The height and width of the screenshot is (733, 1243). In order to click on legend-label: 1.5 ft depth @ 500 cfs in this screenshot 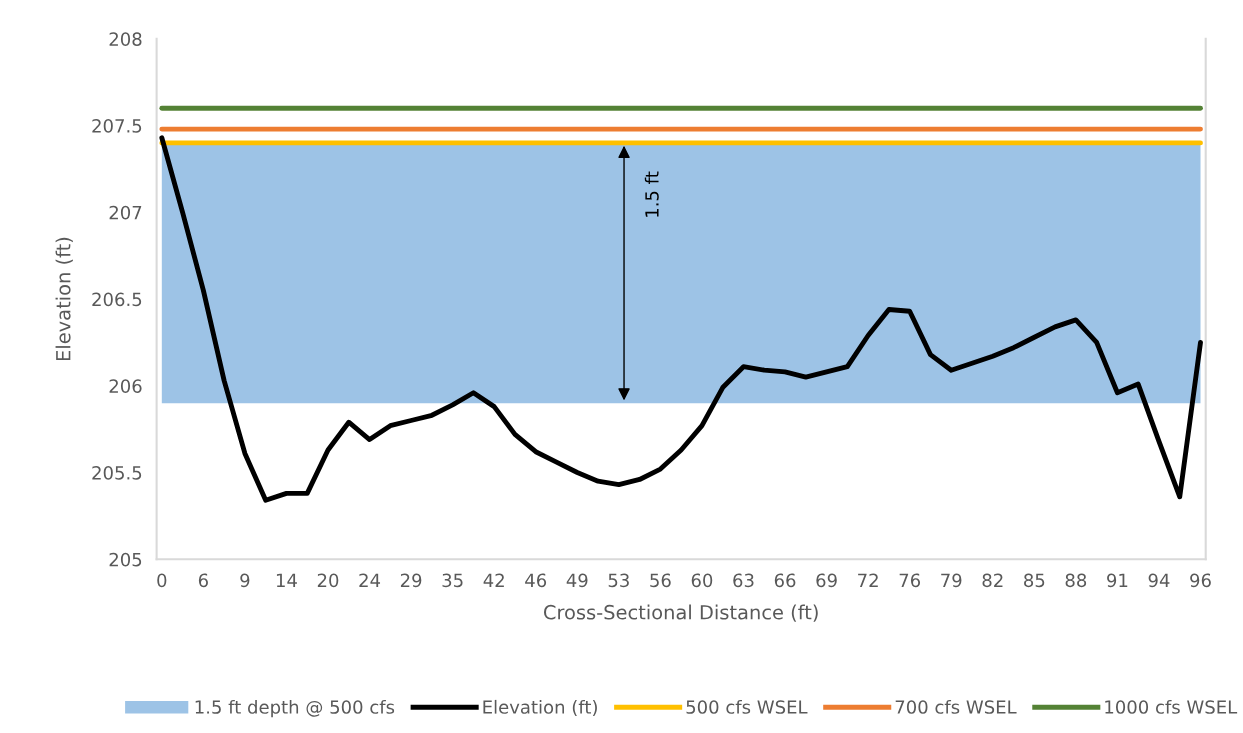, I will do `click(295, 708)`.